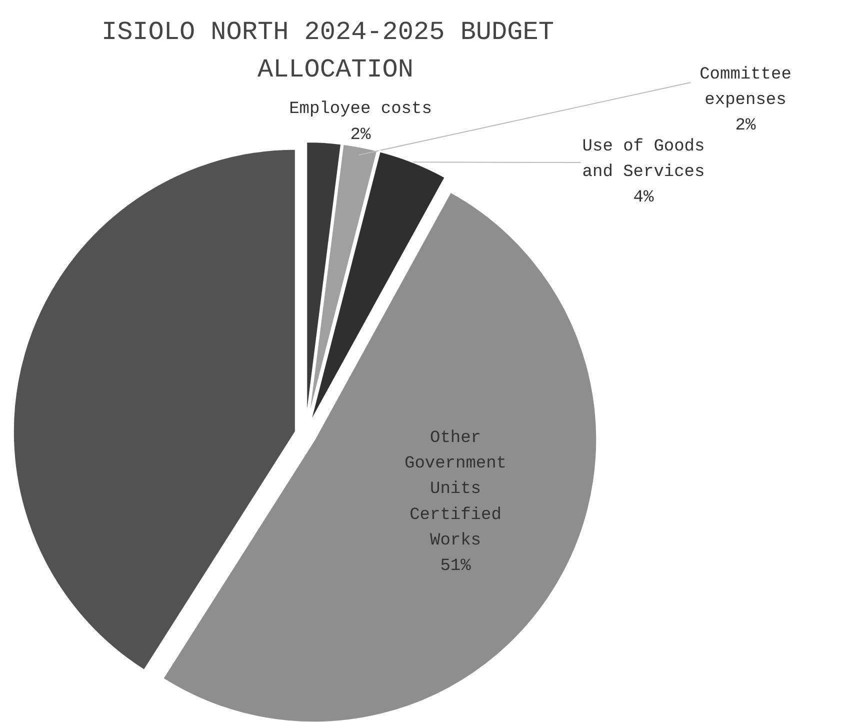 The image size is (861, 722). Describe the element at coordinates (643, 198) in the screenshot. I see `data-label: 4%` at that location.